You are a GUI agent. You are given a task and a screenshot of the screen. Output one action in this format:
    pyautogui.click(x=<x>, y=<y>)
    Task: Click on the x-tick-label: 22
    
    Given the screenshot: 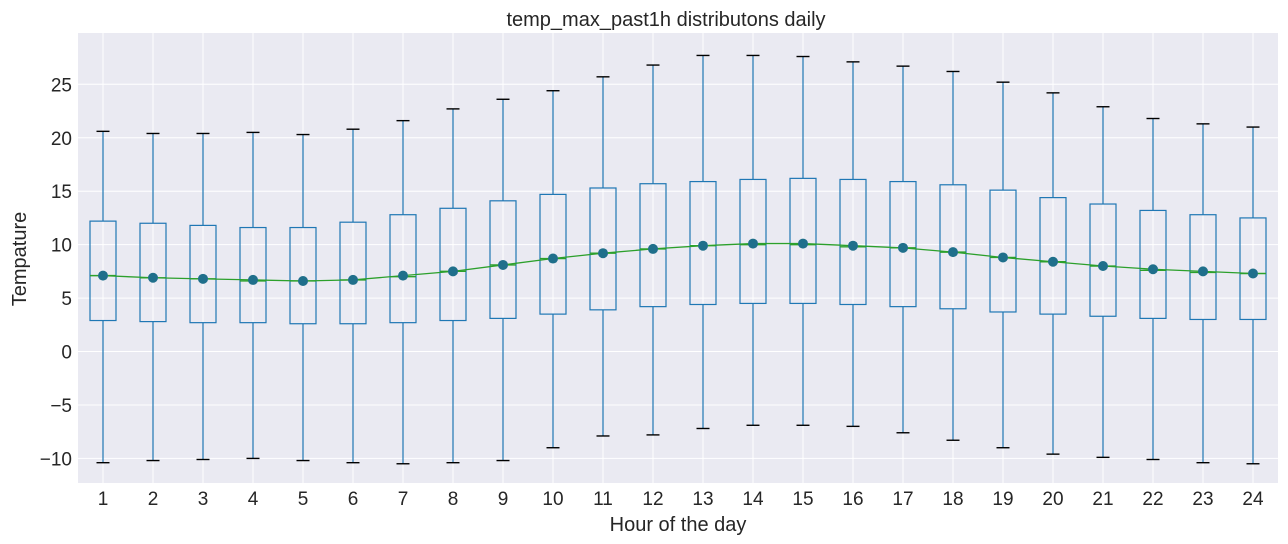 What is the action you would take?
    pyautogui.click(x=1152, y=499)
    